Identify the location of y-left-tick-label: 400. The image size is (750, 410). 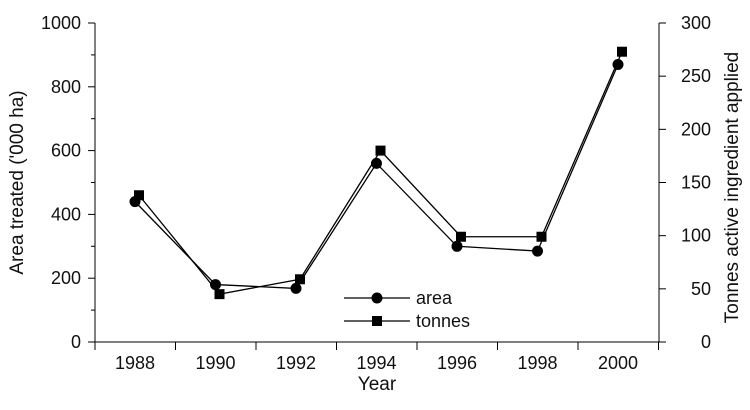
(66, 214).